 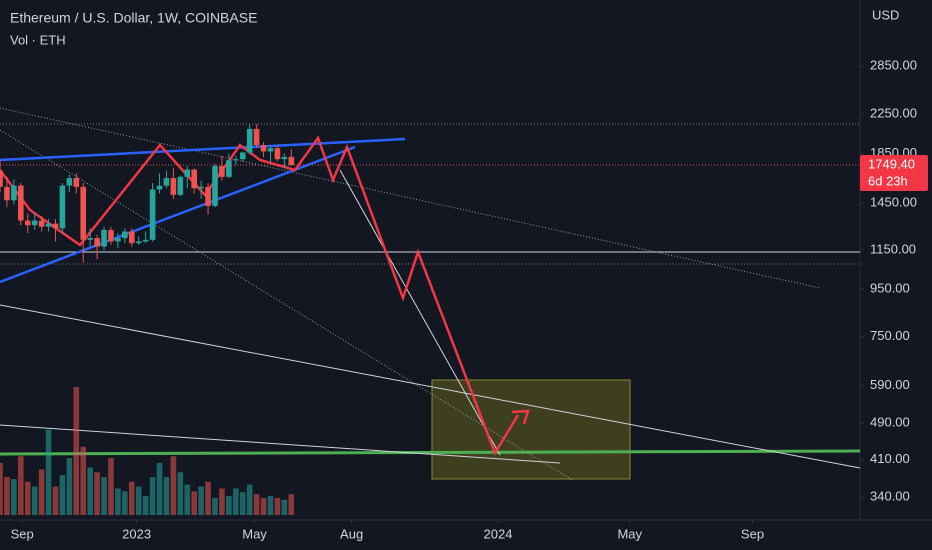 I want to click on countdown: 6d 23h, so click(x=888, y=180).